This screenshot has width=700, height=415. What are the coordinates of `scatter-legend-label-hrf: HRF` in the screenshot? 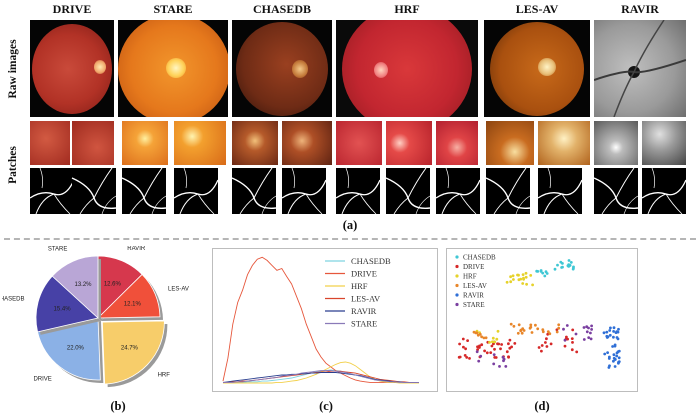 It's located at (470, 277).